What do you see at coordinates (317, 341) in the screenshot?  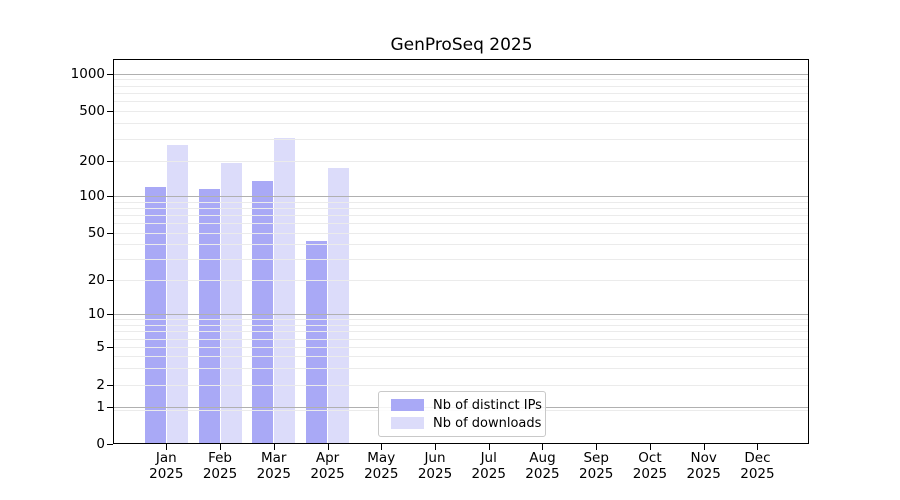 I see `bar-nb-of-distinct-ips-apr` at bounding box center [317, 341].